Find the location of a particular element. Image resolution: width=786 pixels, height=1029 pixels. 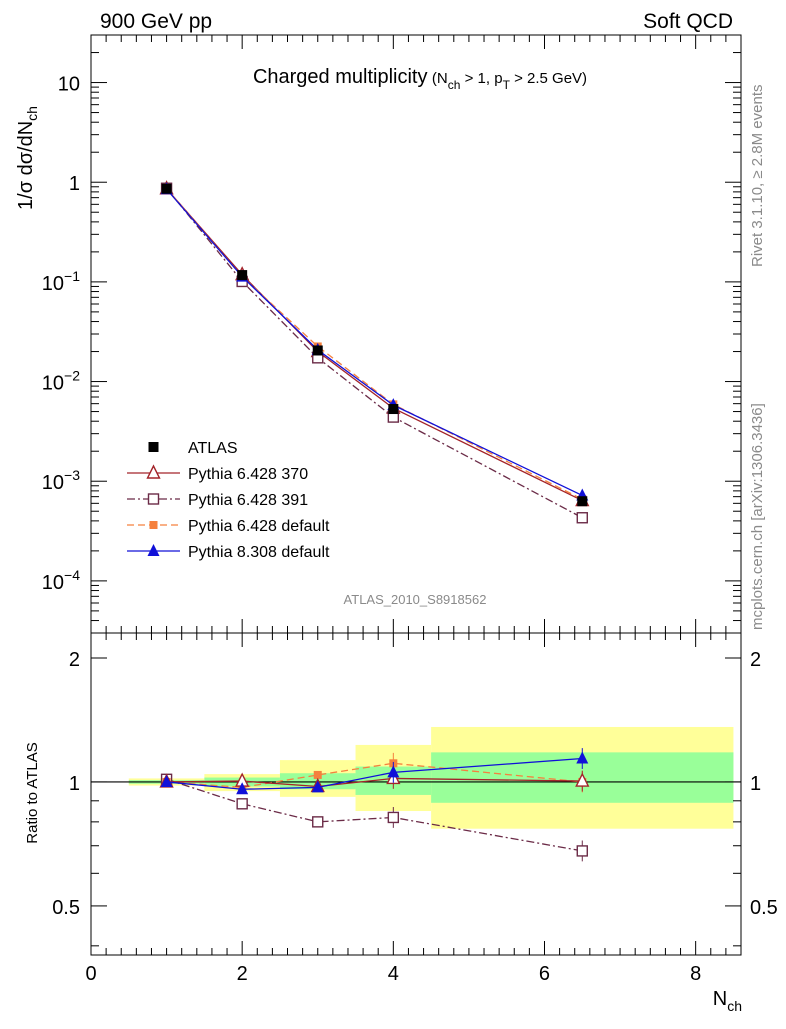

legend-label: ATLAS is located at coordinates (213, 448).